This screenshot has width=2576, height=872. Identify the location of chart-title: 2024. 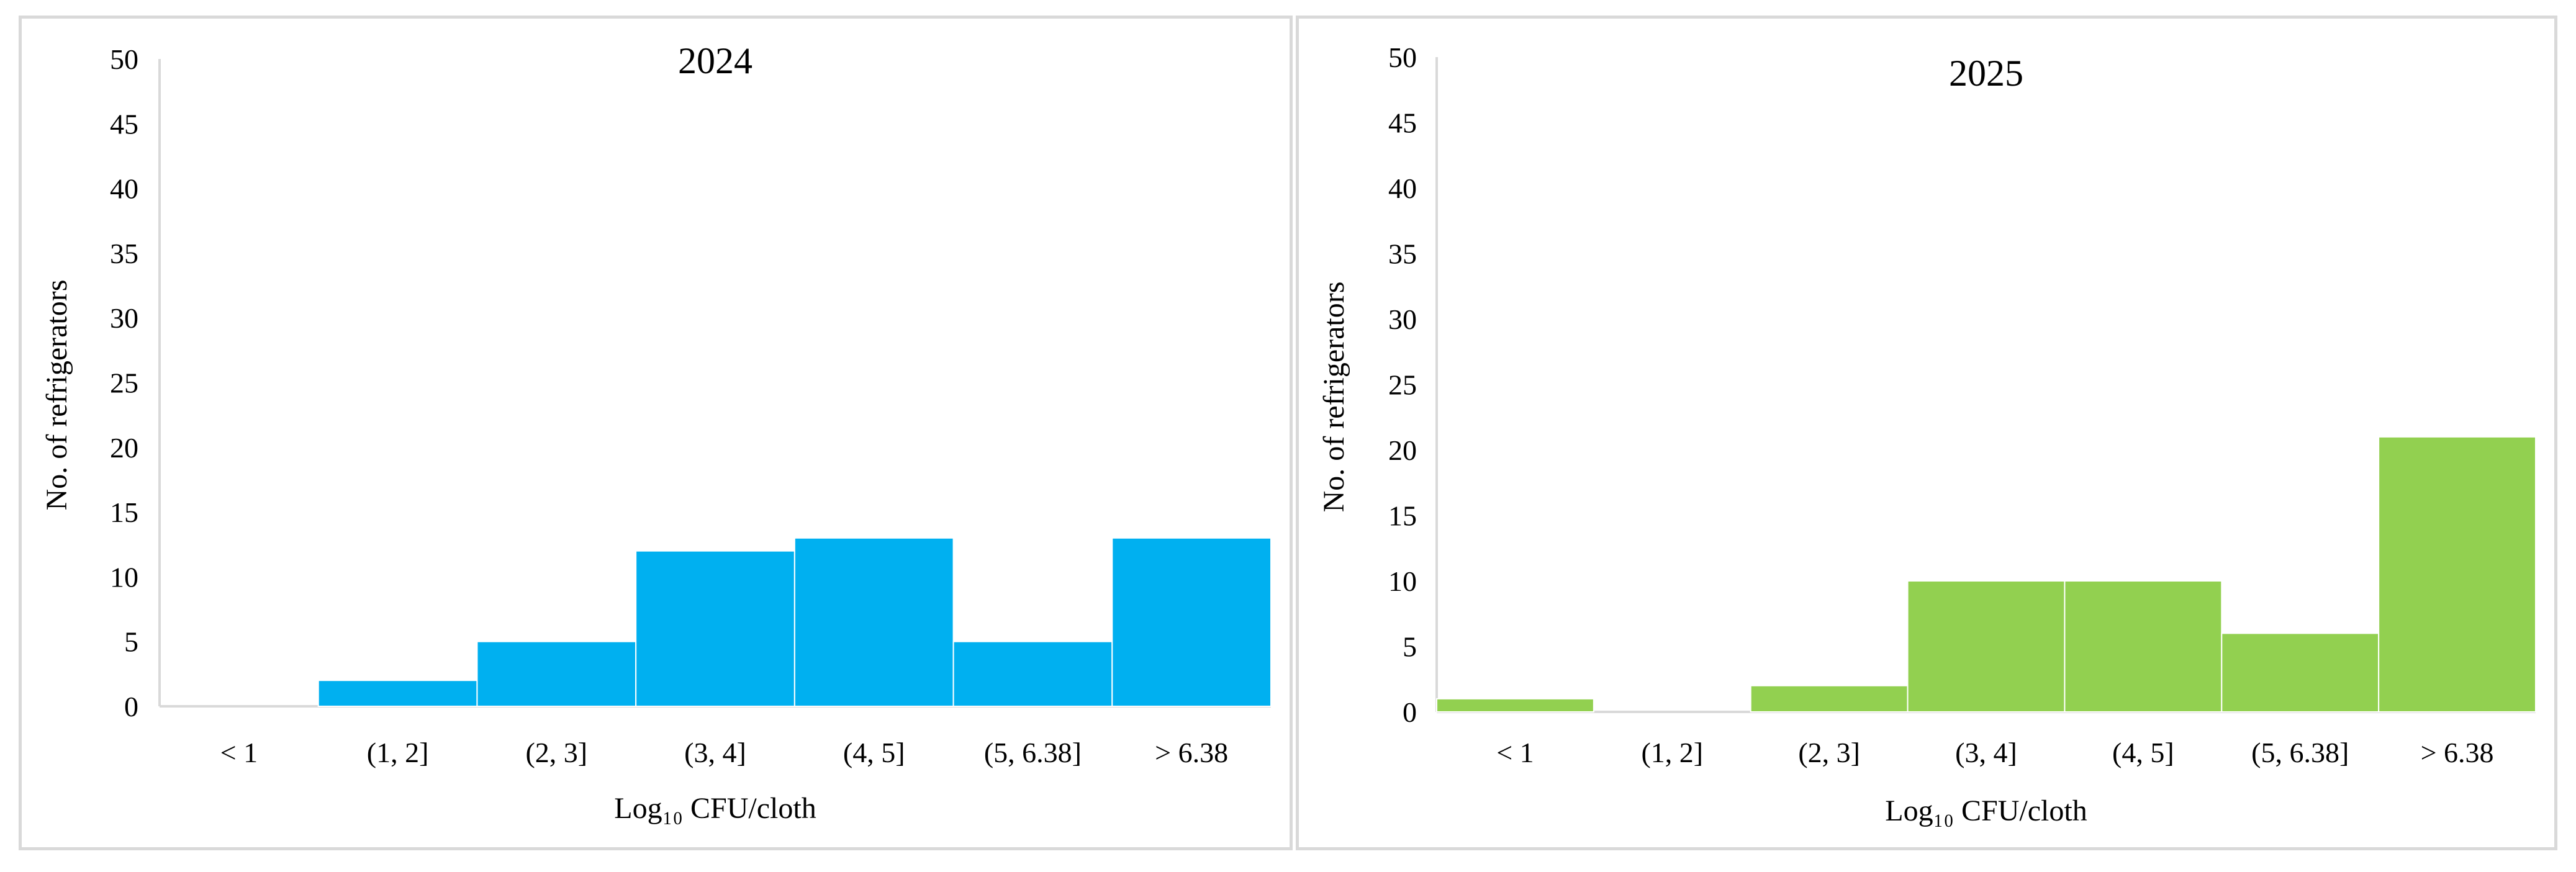
(715, 60).